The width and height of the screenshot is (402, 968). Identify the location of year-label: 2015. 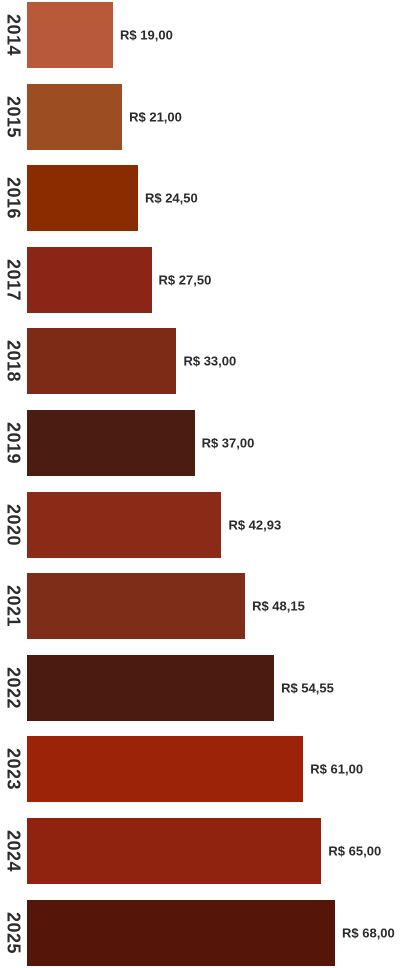
(13, 117).